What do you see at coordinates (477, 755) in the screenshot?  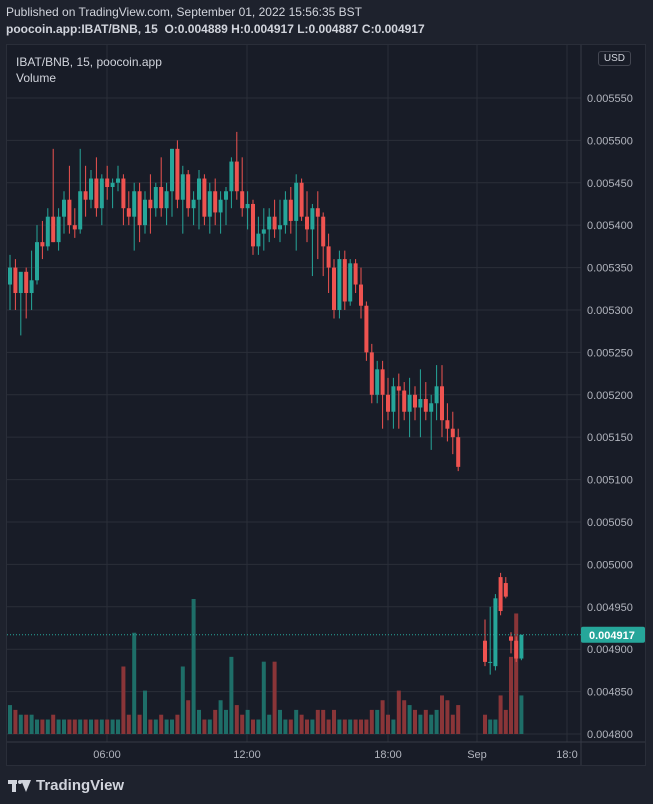 I see `x-tick-label: Sep` at bounding box center [477, 755].